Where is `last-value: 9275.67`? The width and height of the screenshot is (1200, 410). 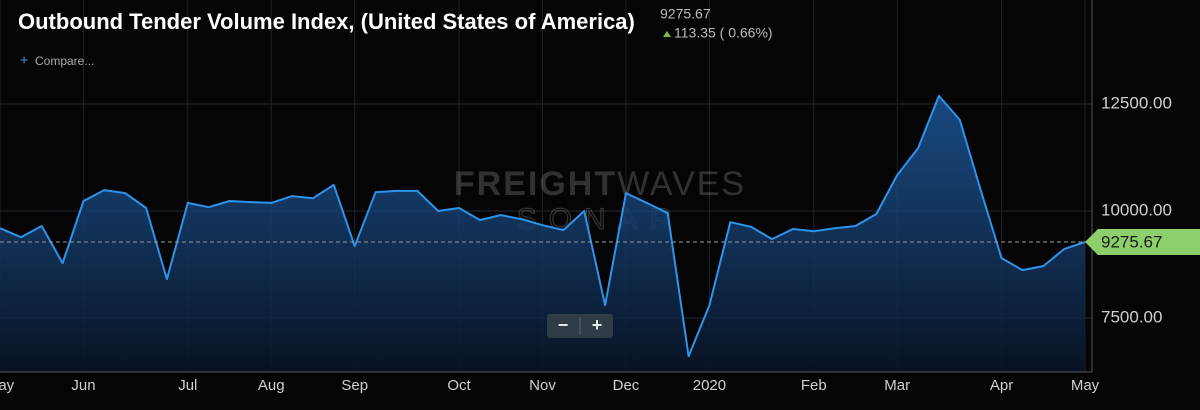
last-value: 9275.67 is located at coordinates (685, 14).